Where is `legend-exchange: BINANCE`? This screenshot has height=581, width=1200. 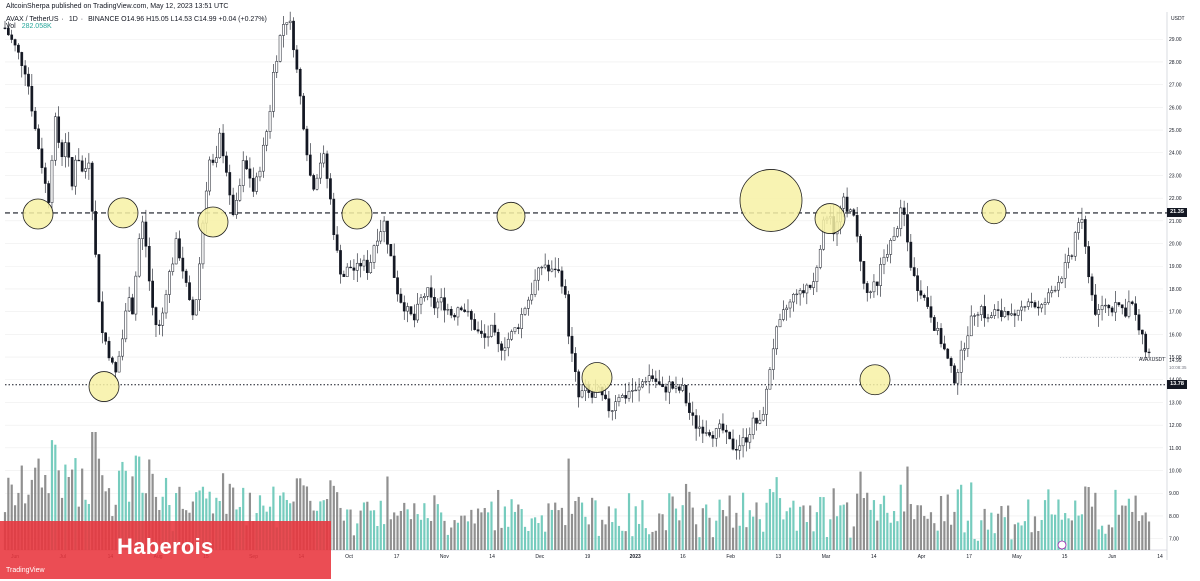
legend-exchange: BINANCE is located at coordinates (104, 19).